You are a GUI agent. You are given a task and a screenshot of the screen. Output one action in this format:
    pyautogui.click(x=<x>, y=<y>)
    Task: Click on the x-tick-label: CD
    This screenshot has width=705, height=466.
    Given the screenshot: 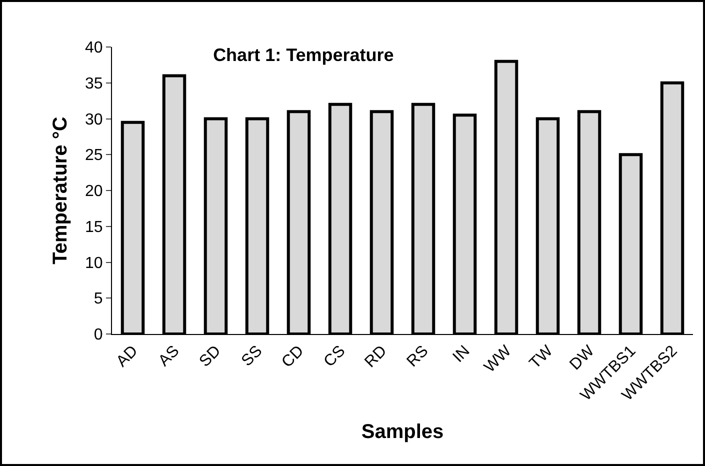 What is the action you would take?
    pyautogui.click(x=293, y=357)
    